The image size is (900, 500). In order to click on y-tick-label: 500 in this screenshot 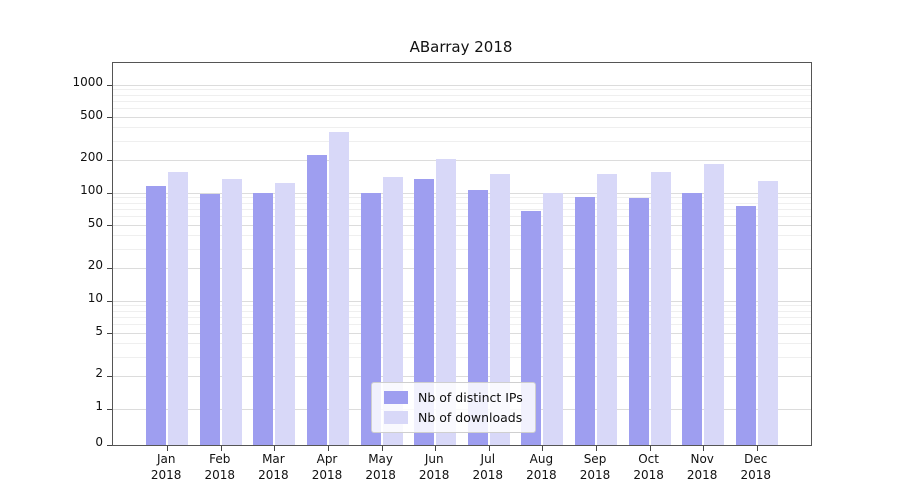, I will do `click(91, 114)`.